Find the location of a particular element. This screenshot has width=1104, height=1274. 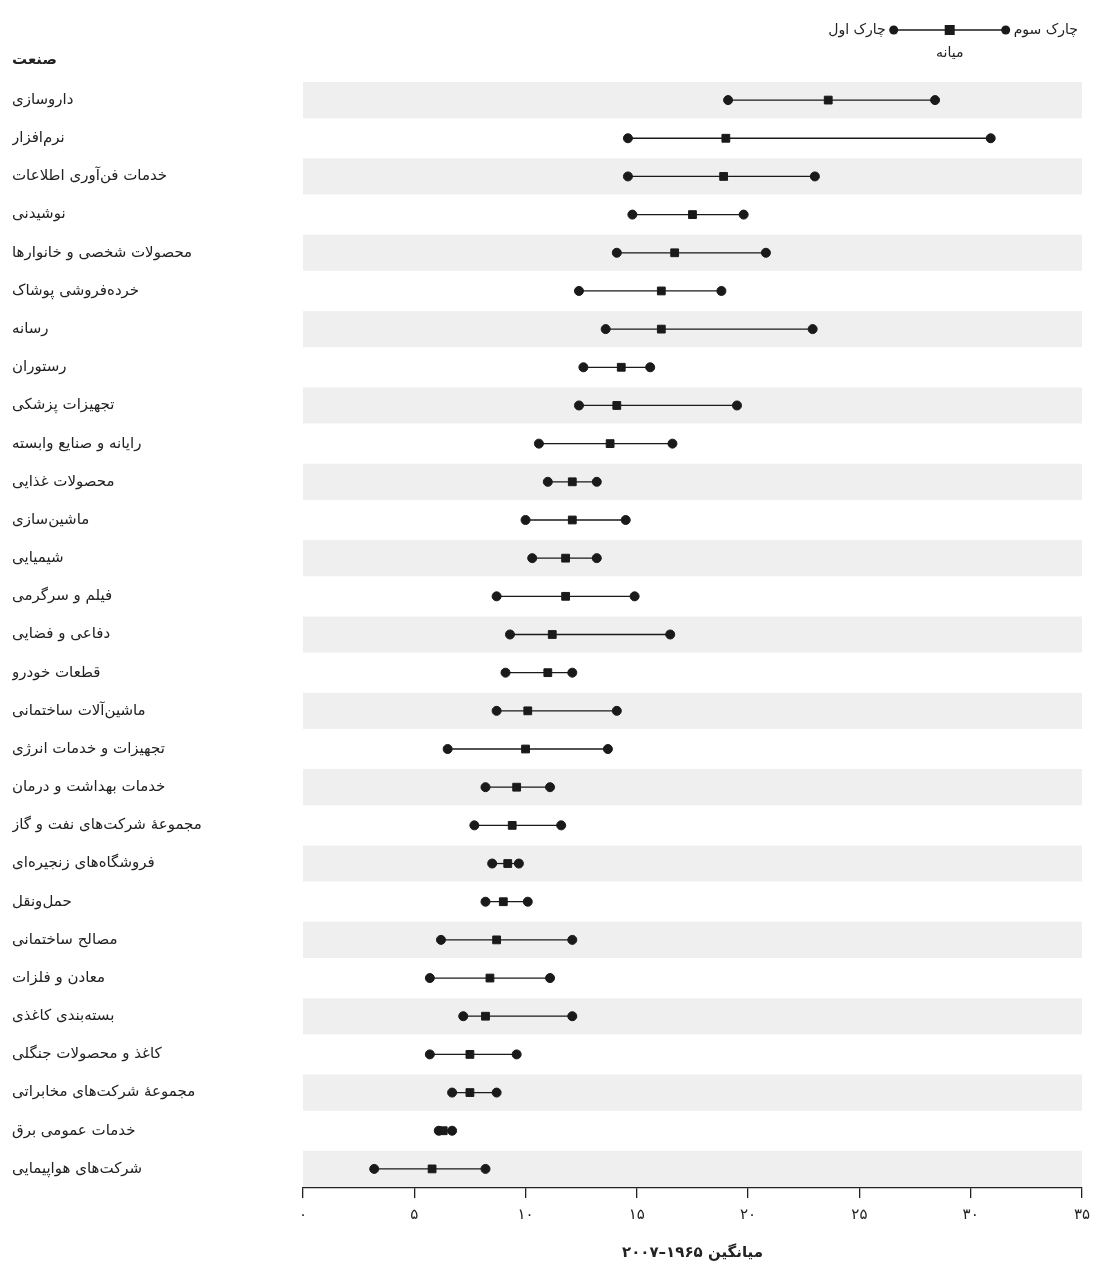

y-tick-label: مجموعهٔ شرکت‌های نفت و گاز is located at coordinates (106, 824).